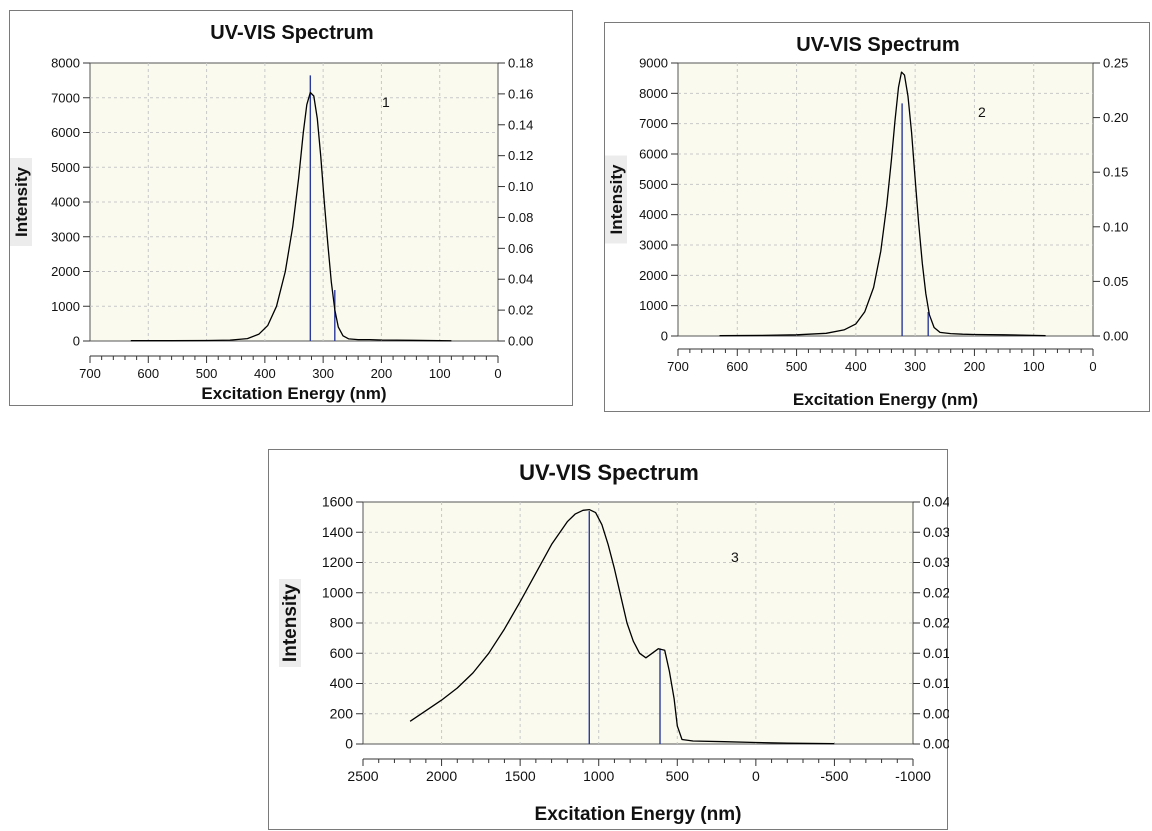 This screenshot has height=831, width=1152. I want to click on y2-tick-label: 0.14, so click(520, 124).